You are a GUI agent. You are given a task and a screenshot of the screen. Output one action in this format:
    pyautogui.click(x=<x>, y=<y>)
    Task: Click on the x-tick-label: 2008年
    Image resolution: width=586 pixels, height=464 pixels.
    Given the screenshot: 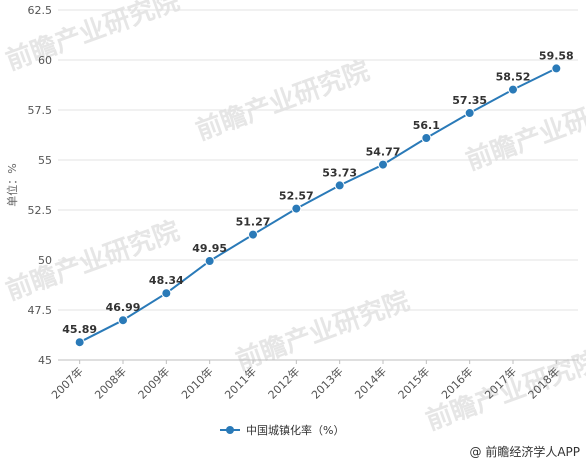 What is the action you would take?
    pyautogui.click(x=110, y=382)
    